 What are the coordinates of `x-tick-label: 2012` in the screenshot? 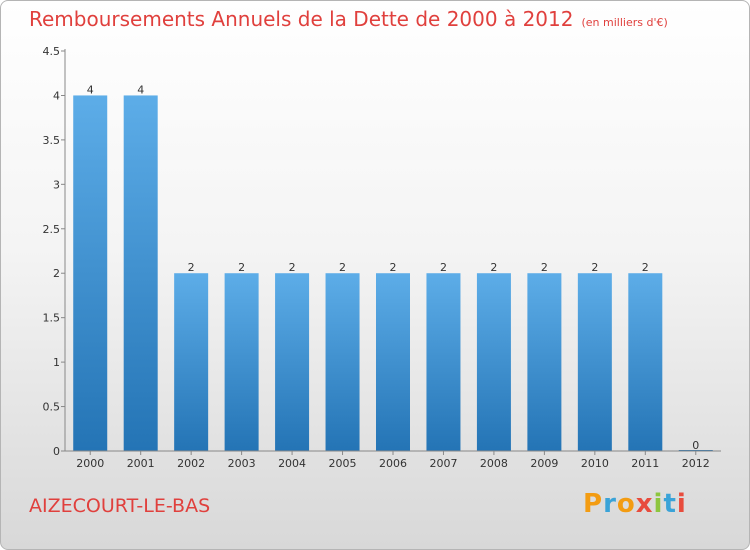 It's located at (696, 463).